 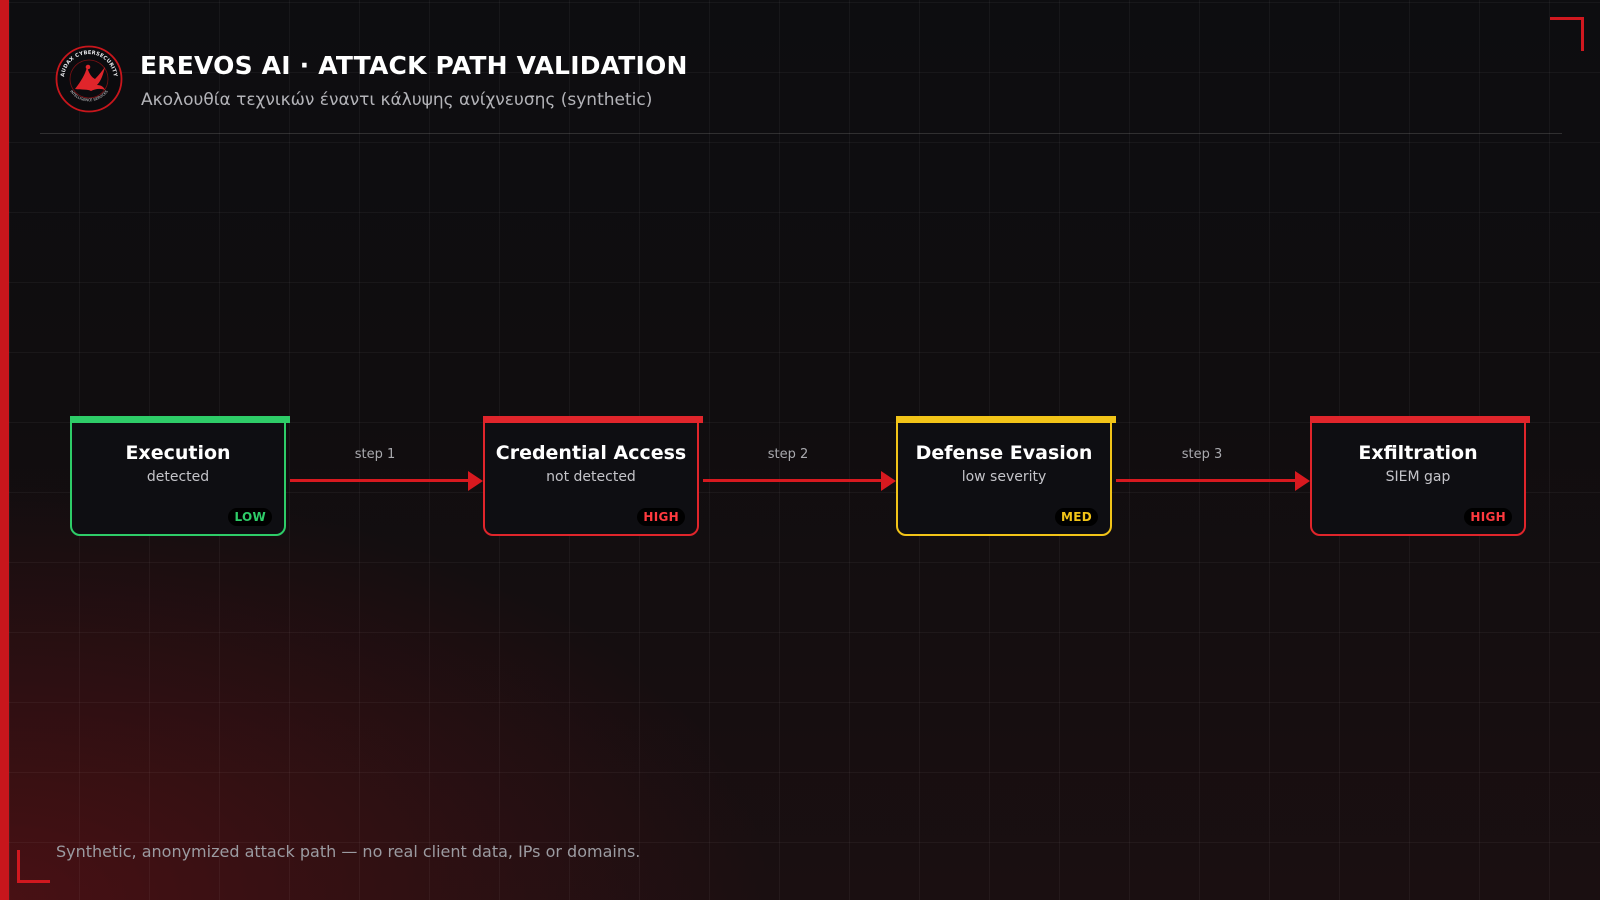 I want to click on attack-node-exfiltration: Exfiltration SIEM gap HIGH, so click(x=1420, y=476).